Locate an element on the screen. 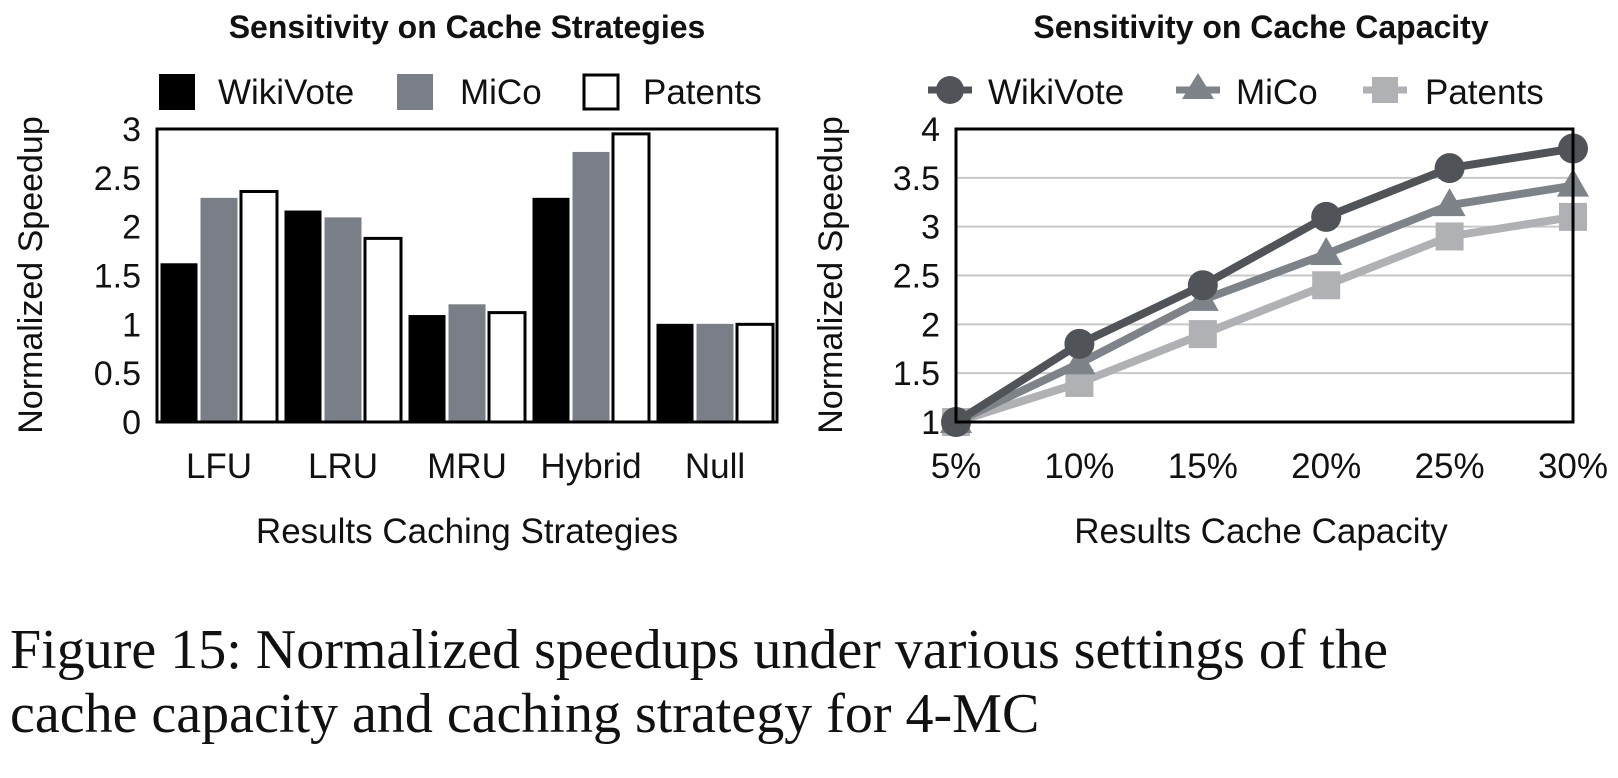 The width and height of the screenshot is (1618, 778). line-chart-title: Sensitivity on Cache Capacity is located at coordinates (1260, 27).